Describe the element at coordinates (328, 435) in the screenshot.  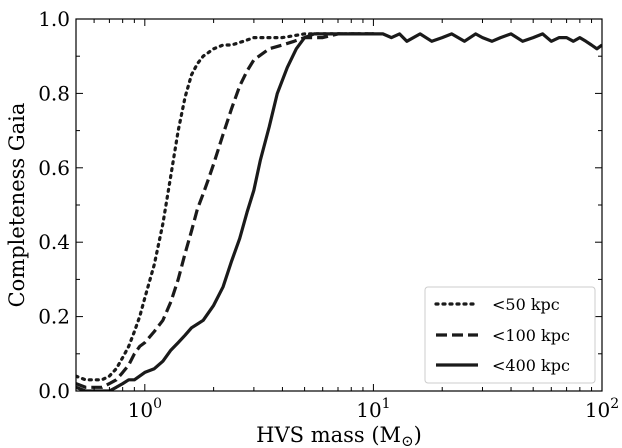
I see `x-axis-title-main: HVS mass (M` at that location.